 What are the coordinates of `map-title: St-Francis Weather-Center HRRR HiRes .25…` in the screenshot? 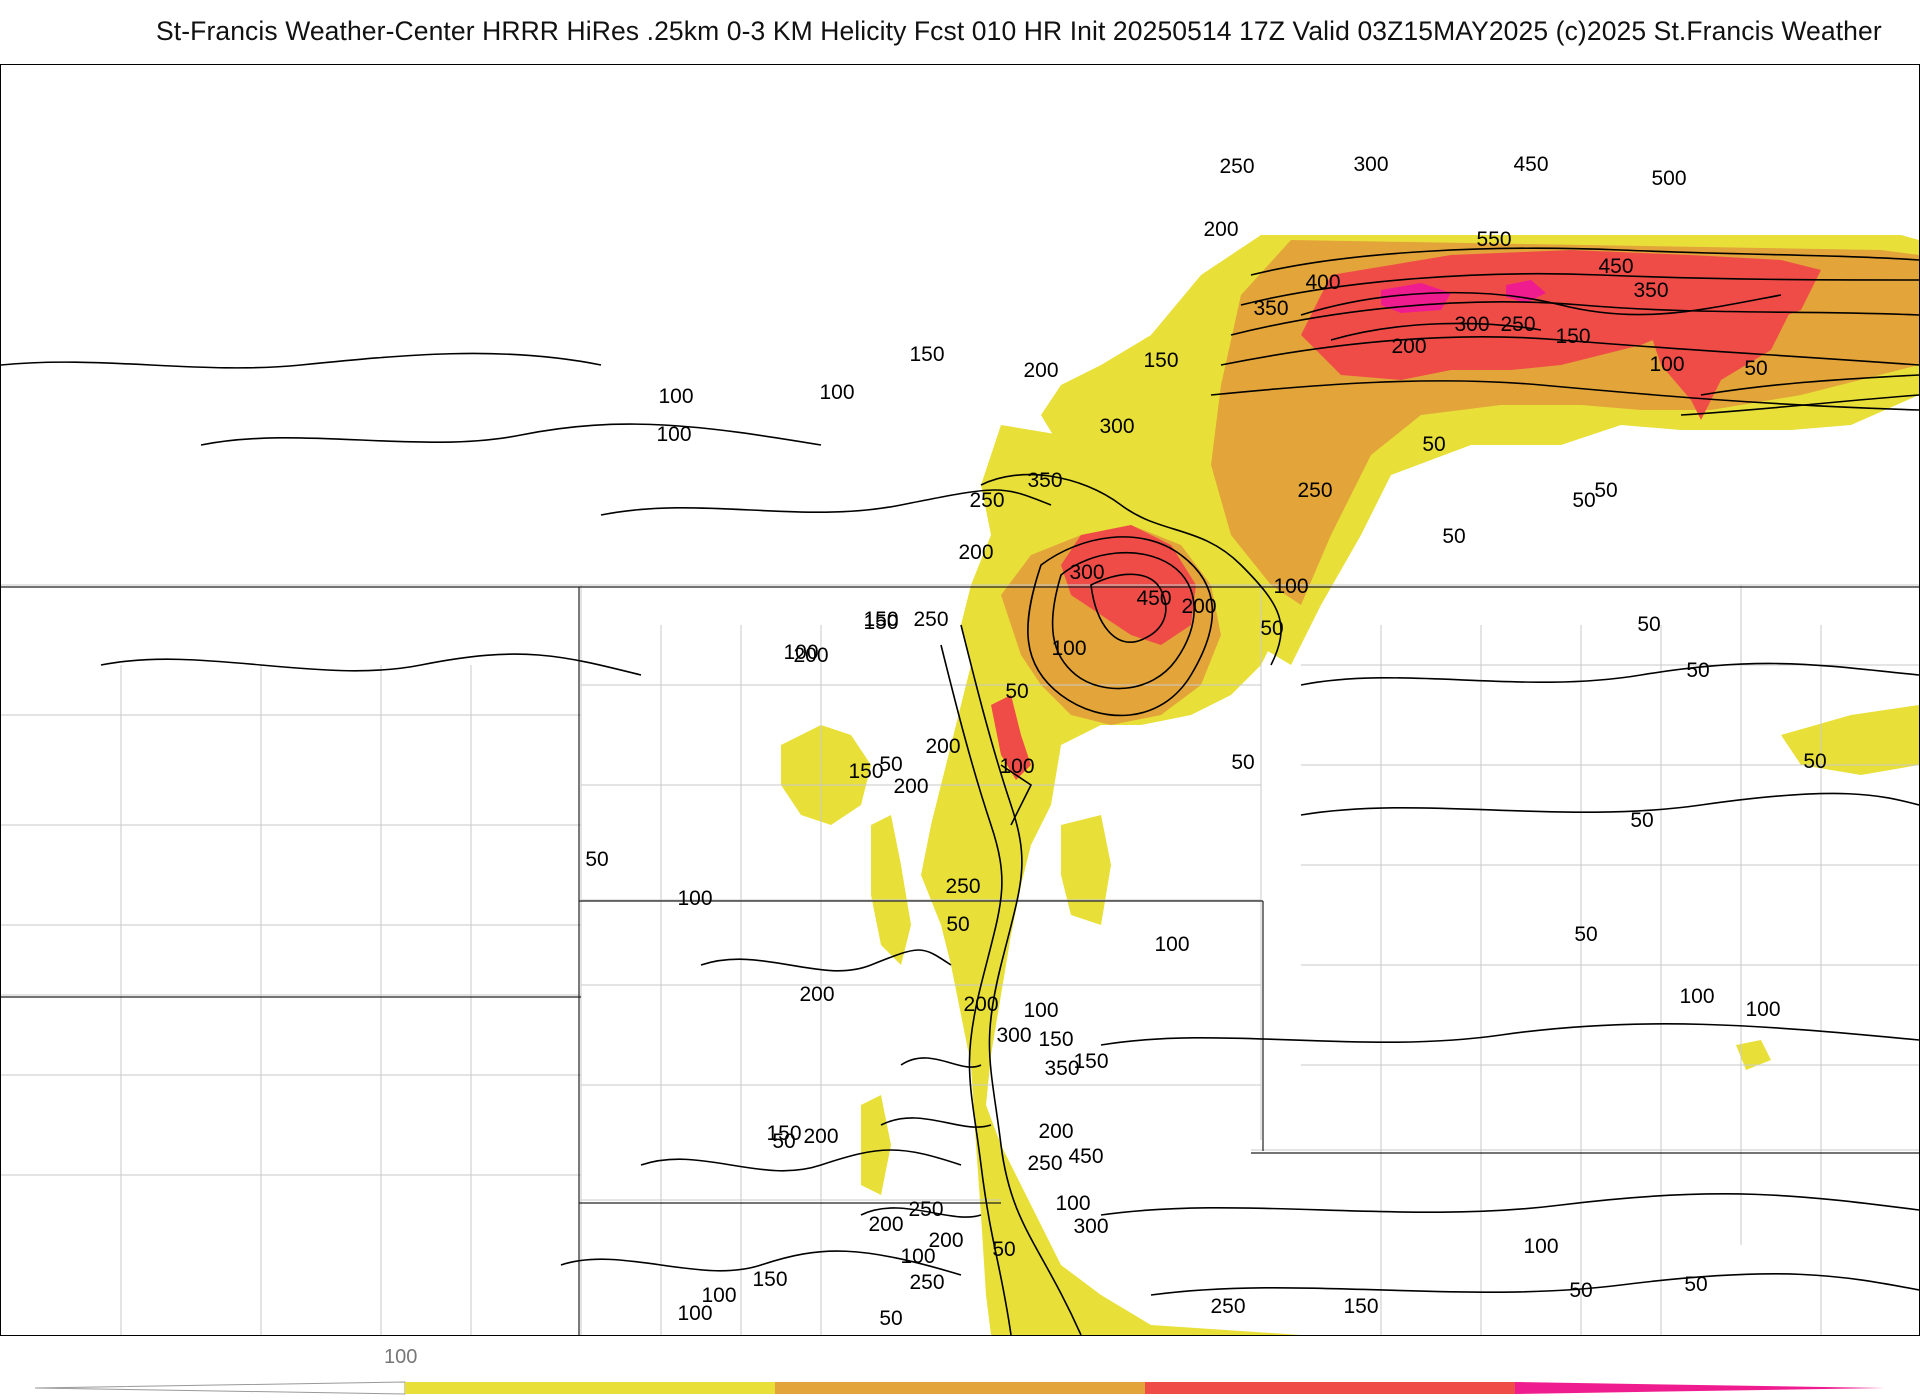 It's located at (1019, 31).